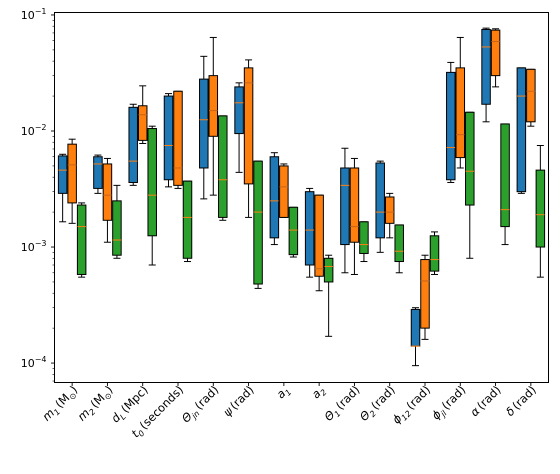  Describe the element at coordinates (41, 359) in the screenshot. I see `y-tick-label-exponent: −4` at that location.